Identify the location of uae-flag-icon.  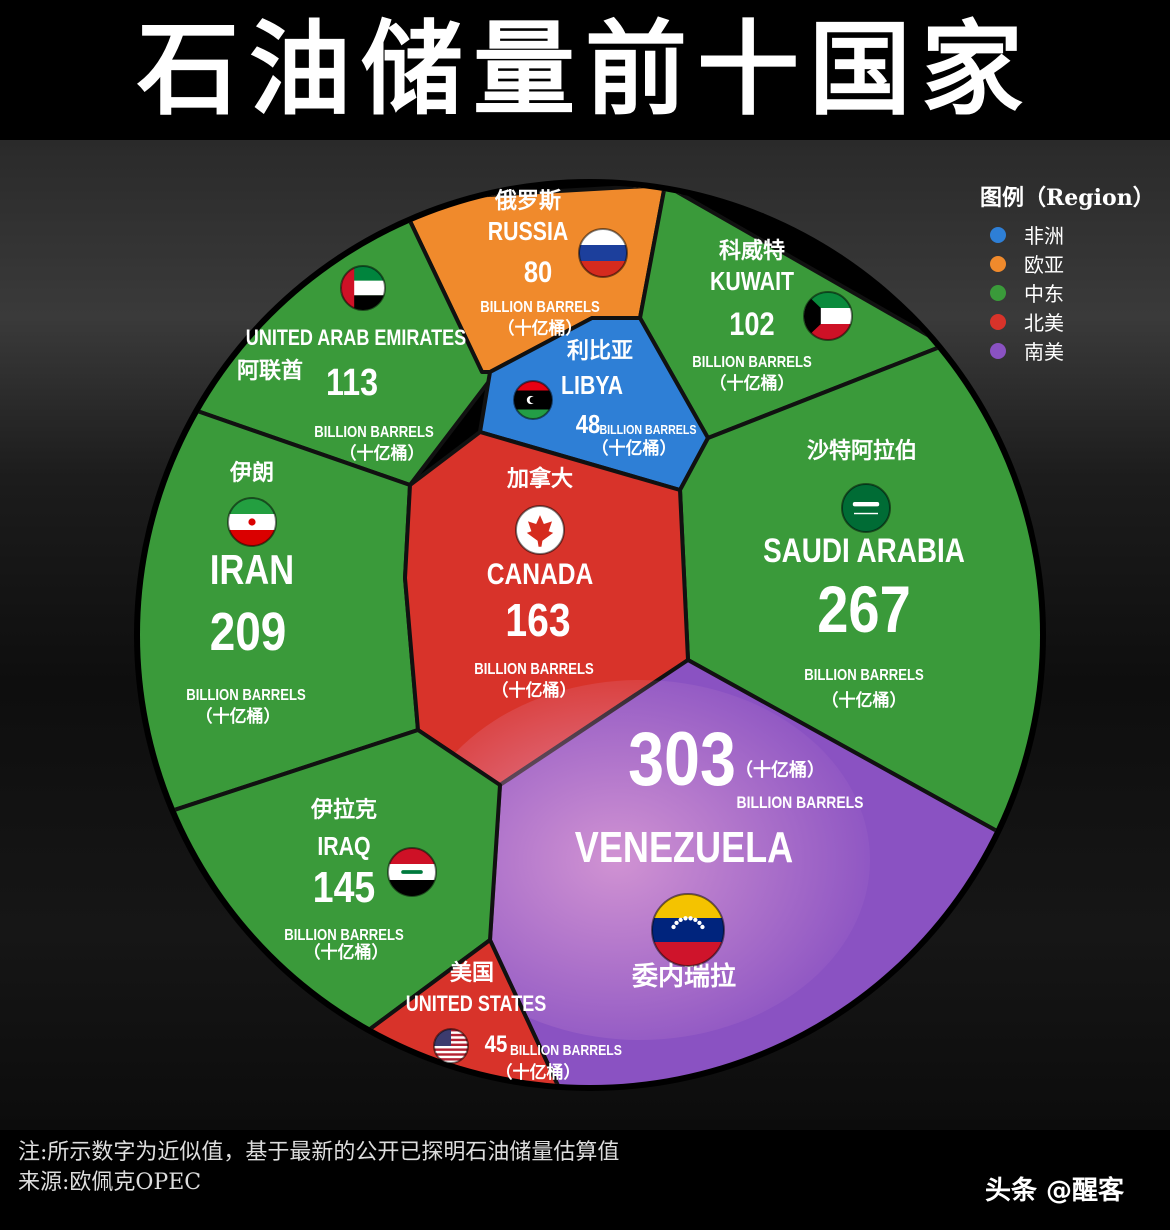
(363, 288).